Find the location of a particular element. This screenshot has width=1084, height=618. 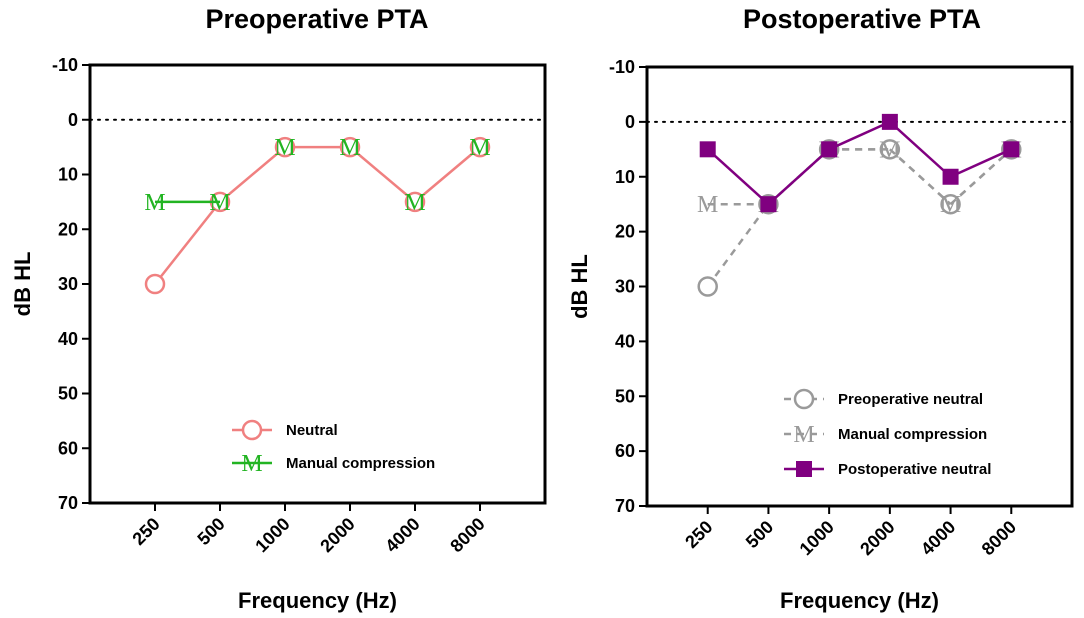

data-point-1000: M is located at coordinates (284, 148).